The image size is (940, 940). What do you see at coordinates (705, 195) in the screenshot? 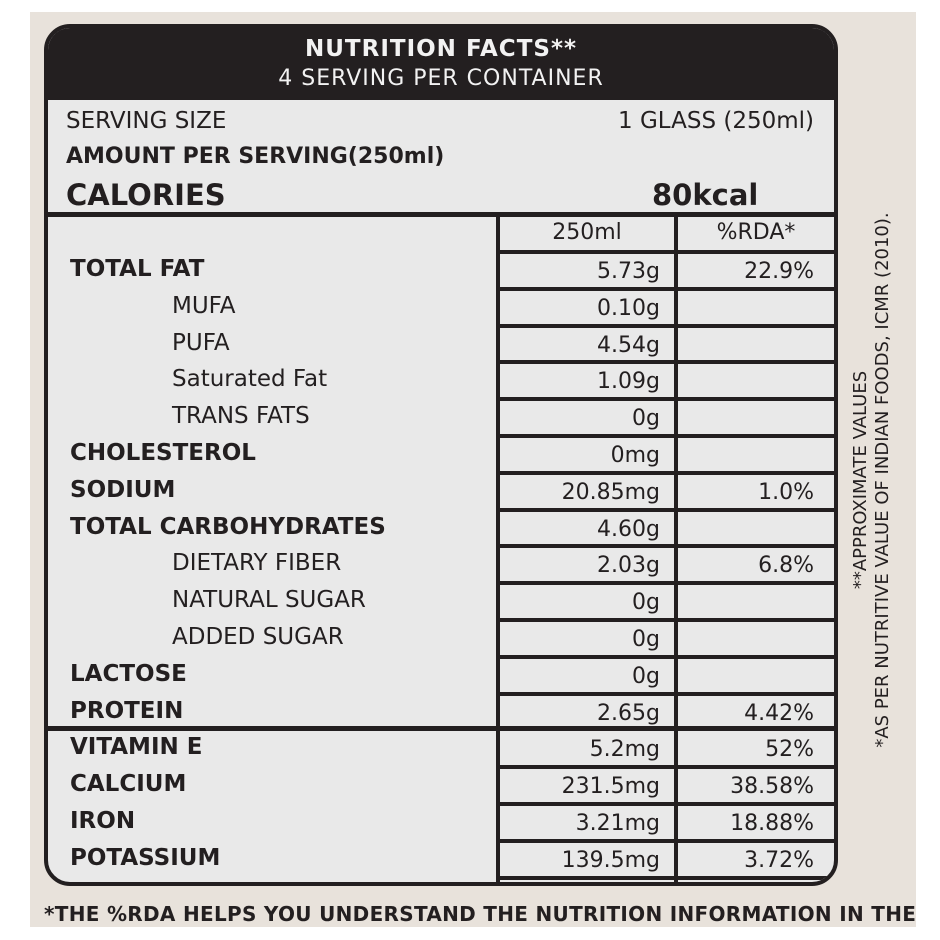
I see `calories-value: 80kcal` at bounding box center [705, 195].